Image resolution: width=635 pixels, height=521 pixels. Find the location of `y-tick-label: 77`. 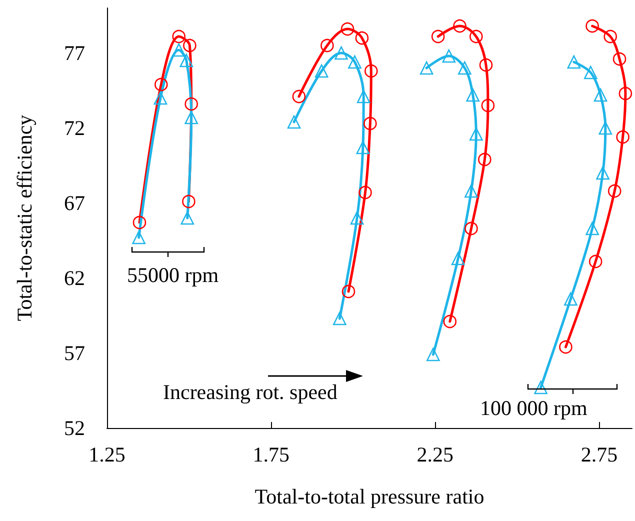

y-tick-label: 77 is located at coordinates (74, 53).